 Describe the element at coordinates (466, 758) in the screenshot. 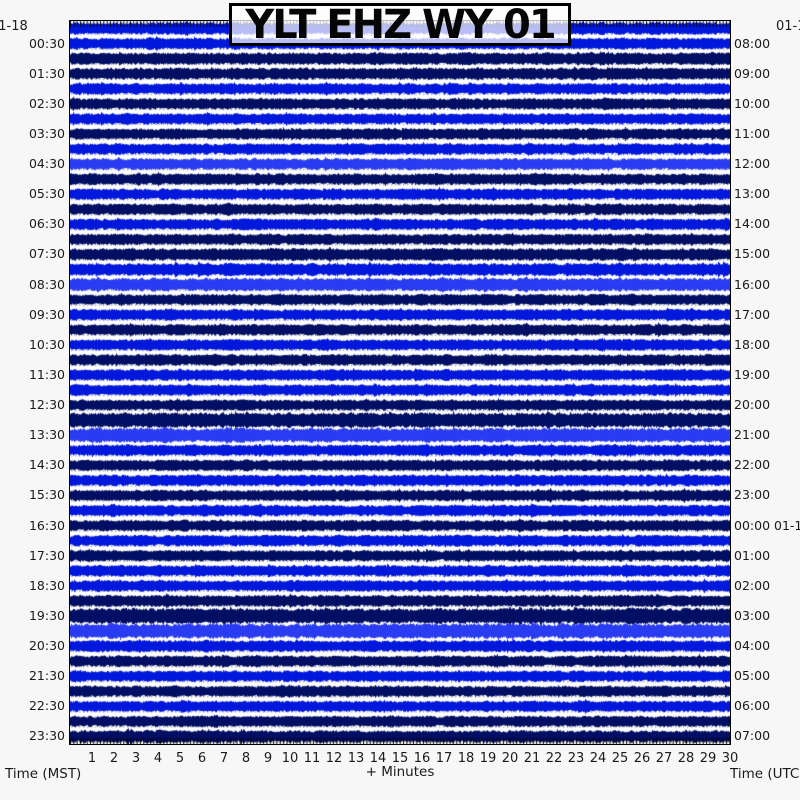

I see `minute-tick-label: 18` at that location.